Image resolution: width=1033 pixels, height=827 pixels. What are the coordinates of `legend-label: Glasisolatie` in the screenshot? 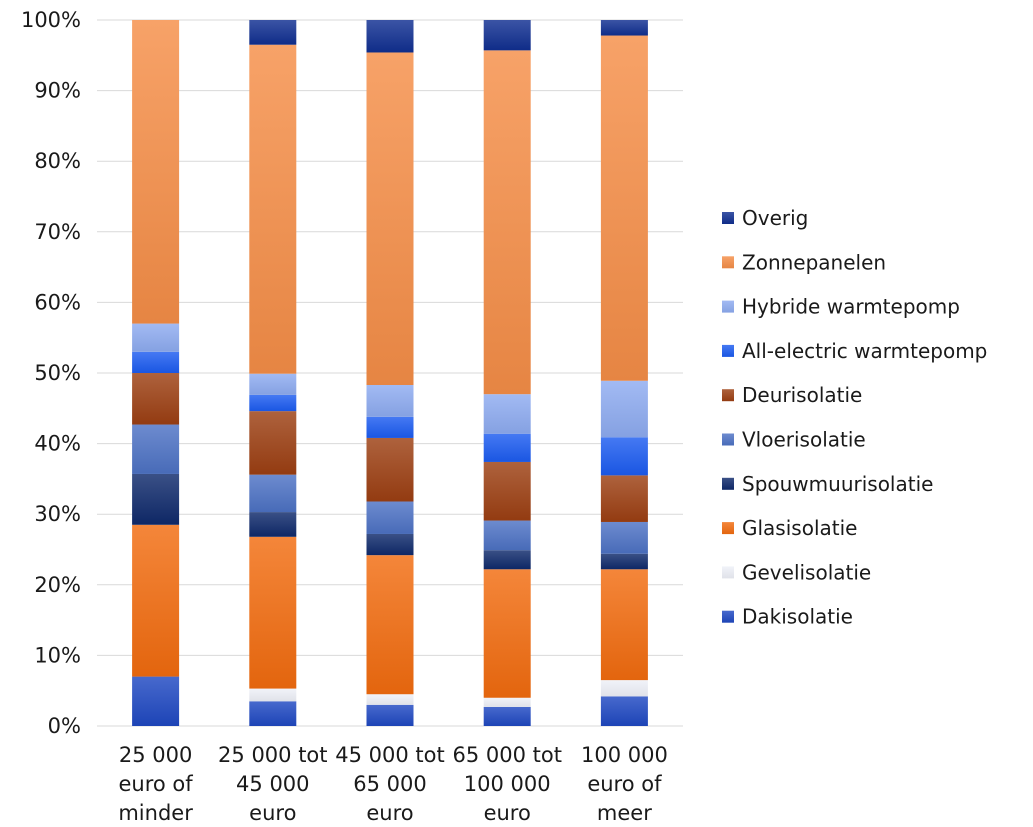 It's located at (799, 528).